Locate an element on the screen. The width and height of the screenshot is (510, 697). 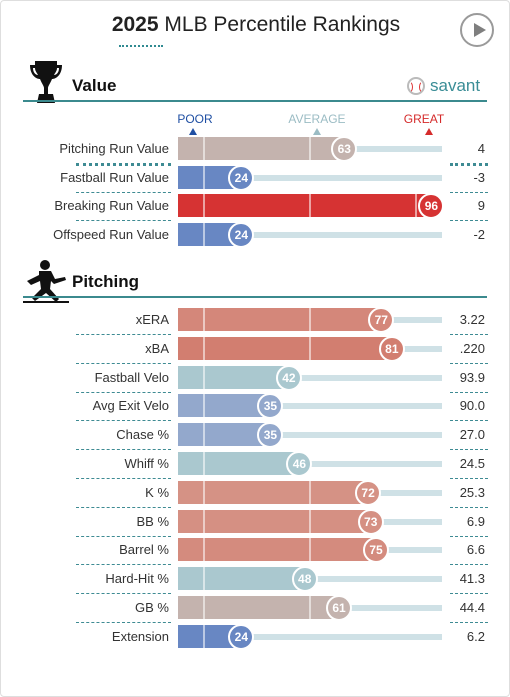
row-label-whiff: Whiff % is located at coordinates (146, 463).